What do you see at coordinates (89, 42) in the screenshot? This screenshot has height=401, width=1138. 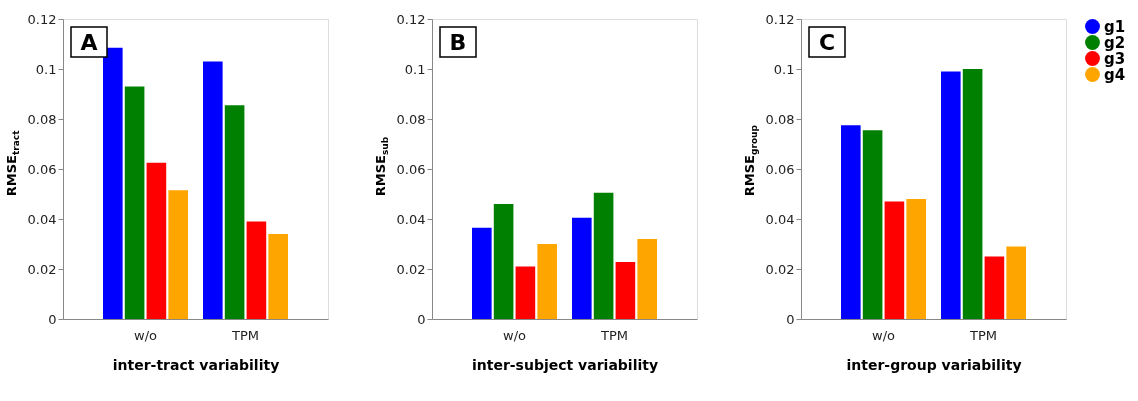 I see `annotation: A` at bounding box center [89, 42].